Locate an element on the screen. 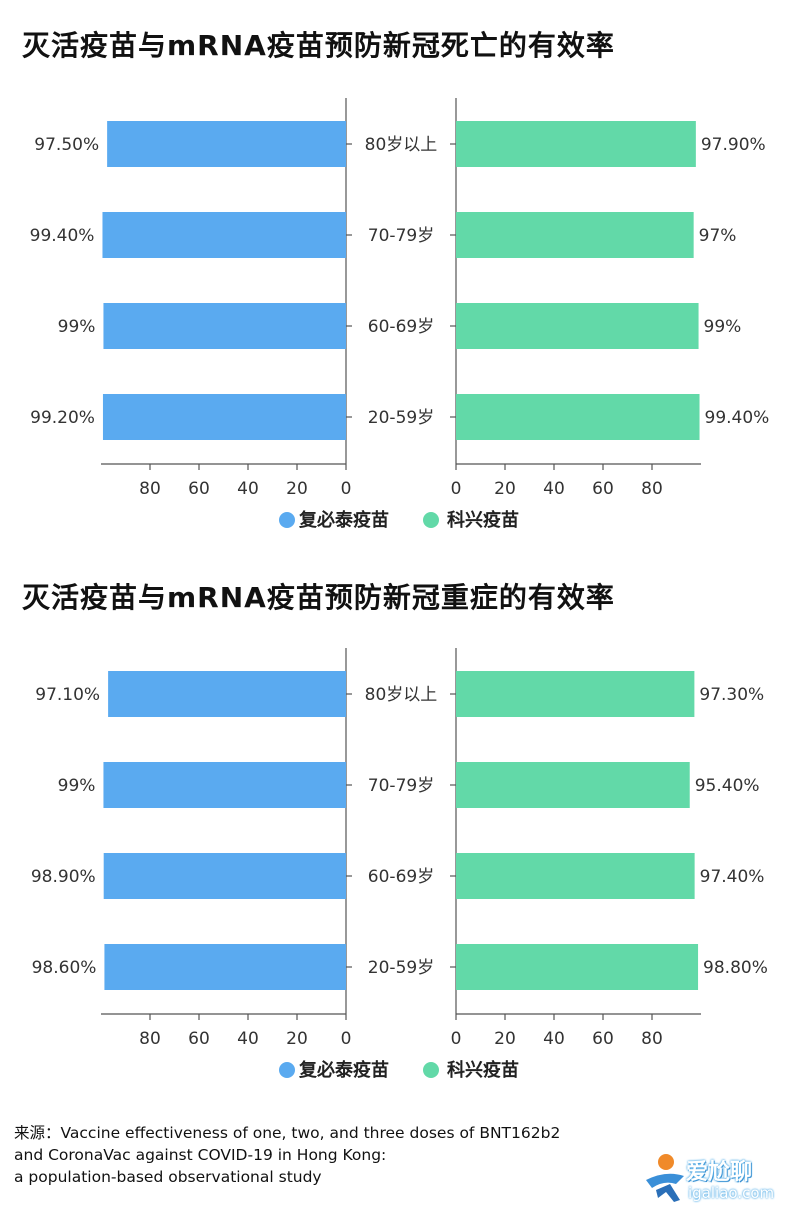 The width and height of the screenshot is (800, 1218). data-label-right: 97% is located at coordinates (718, 236).